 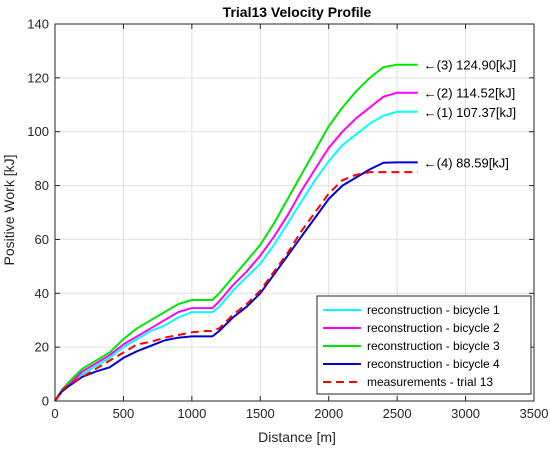 I want to click on legend-label: reconstruction - bicycle 4, so click(x=433, y=364).